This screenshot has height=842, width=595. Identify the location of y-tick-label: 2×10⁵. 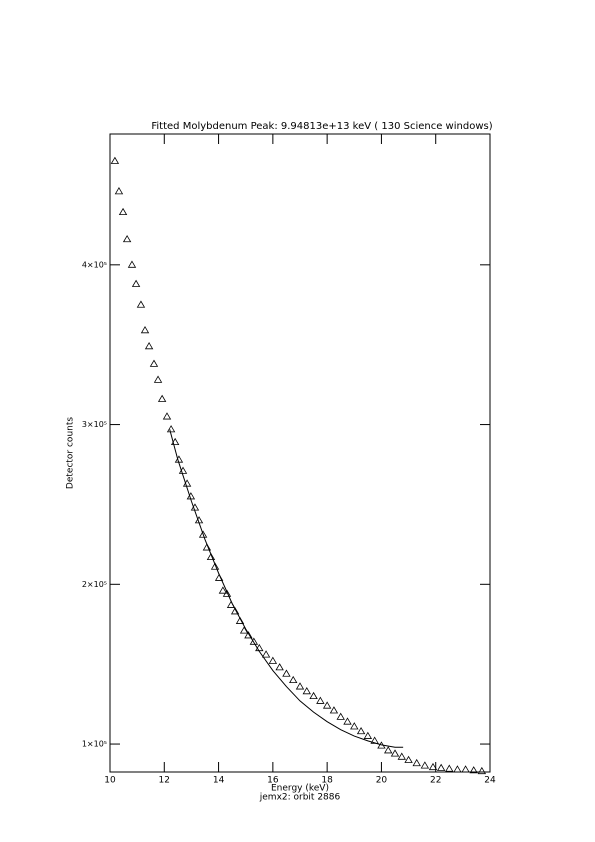
(94, 584).